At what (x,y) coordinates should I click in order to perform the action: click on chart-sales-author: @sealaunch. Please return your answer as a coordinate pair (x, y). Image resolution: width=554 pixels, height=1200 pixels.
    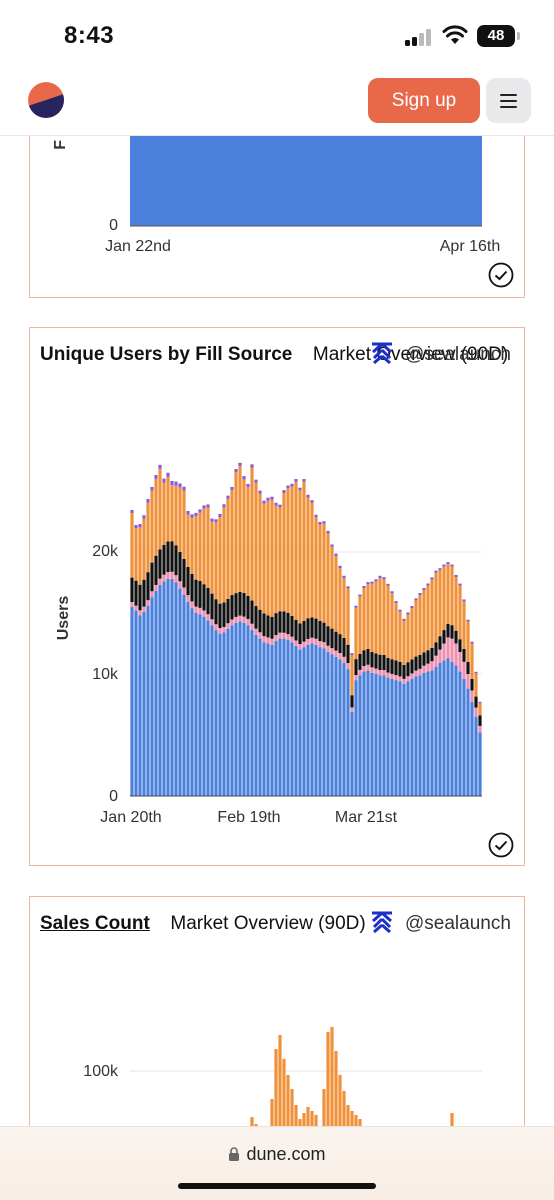
    Looking at the image, I should click on (458, 923).